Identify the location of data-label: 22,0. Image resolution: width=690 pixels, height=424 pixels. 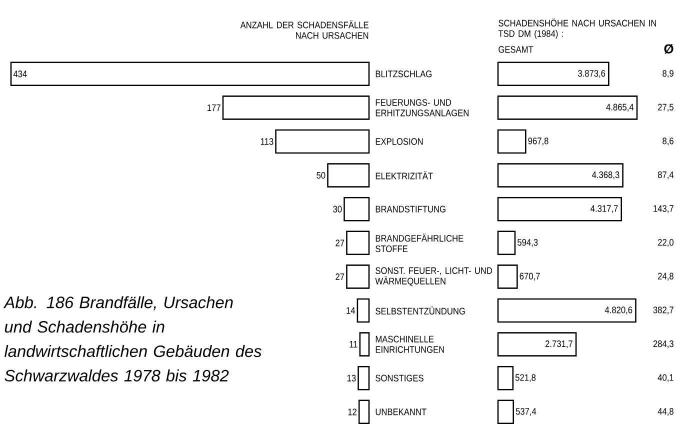
(666, 242).